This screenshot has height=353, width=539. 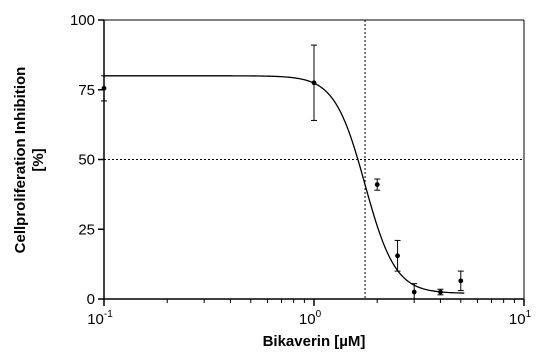 What do you see at coordinates (91, 299) in the screenshot?
I see `y-tick-label: 0` at bounding box center [91, 299].